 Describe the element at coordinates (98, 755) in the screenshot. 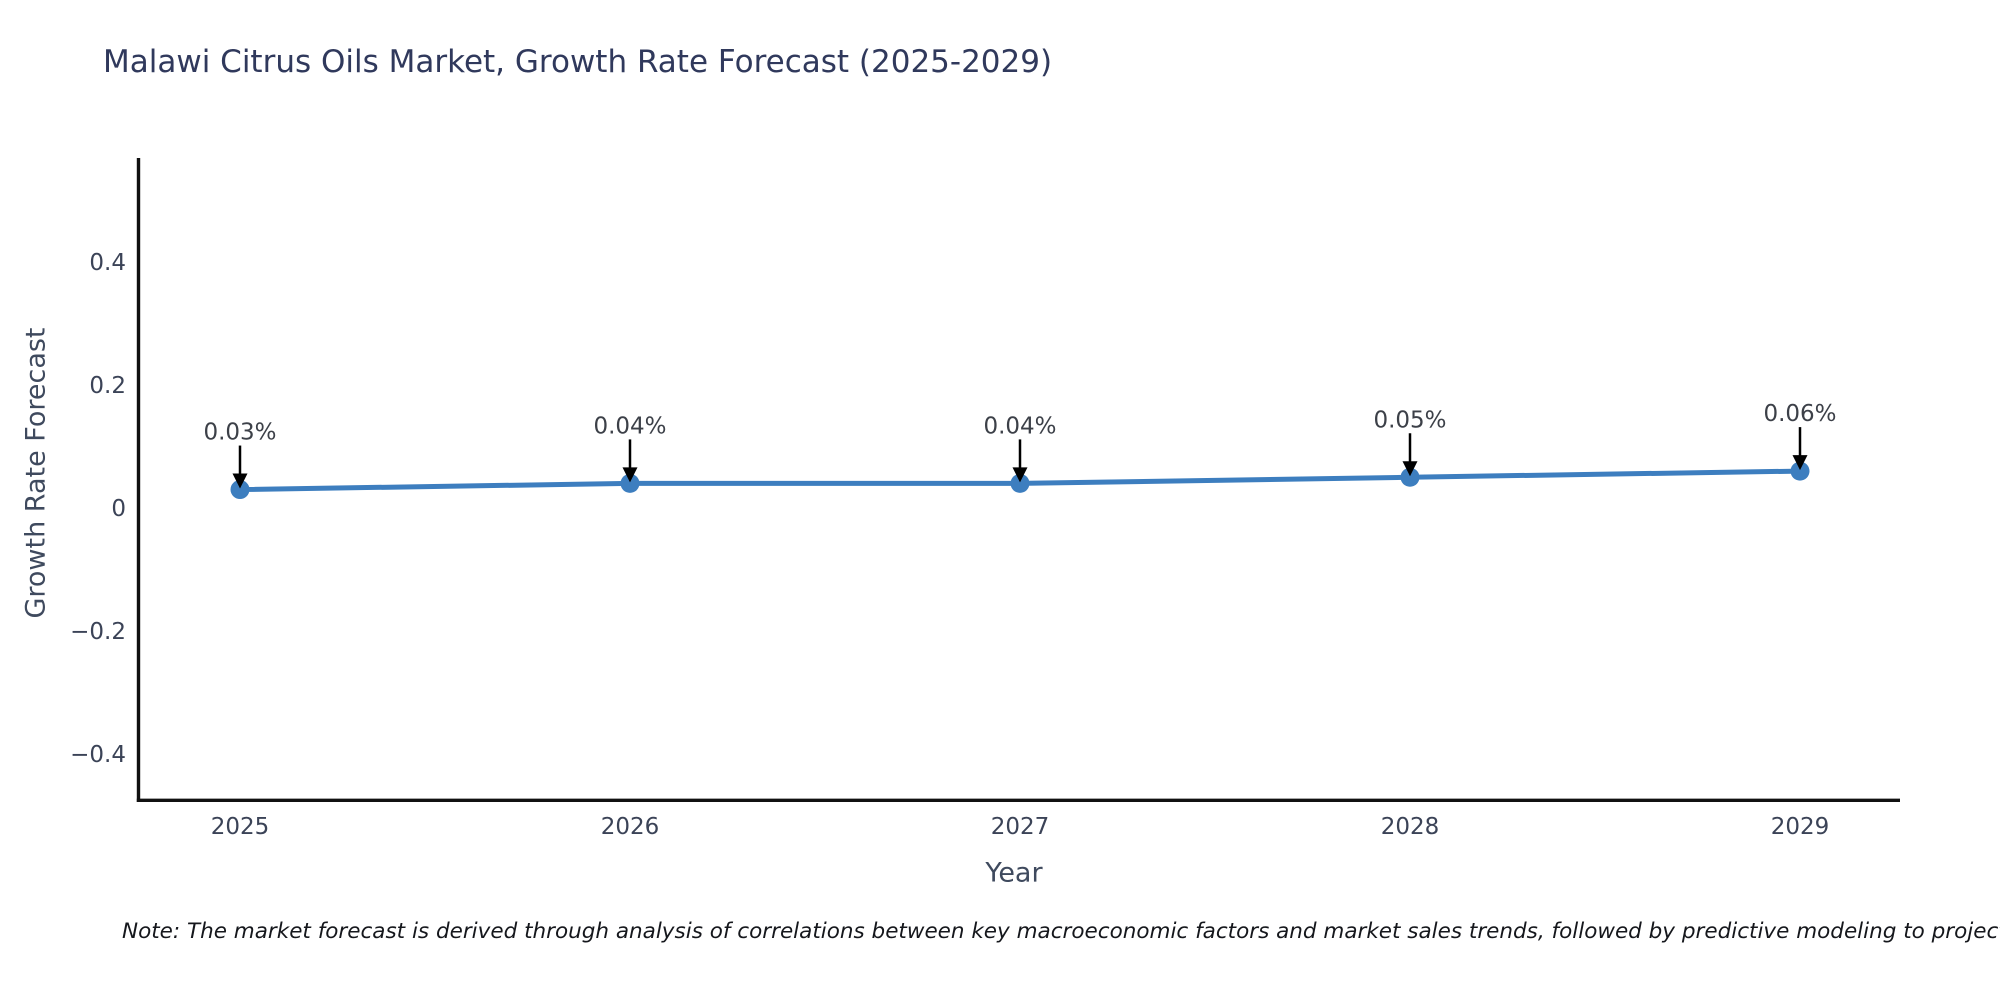

I see `y-tick-label: −0.4` at that location.